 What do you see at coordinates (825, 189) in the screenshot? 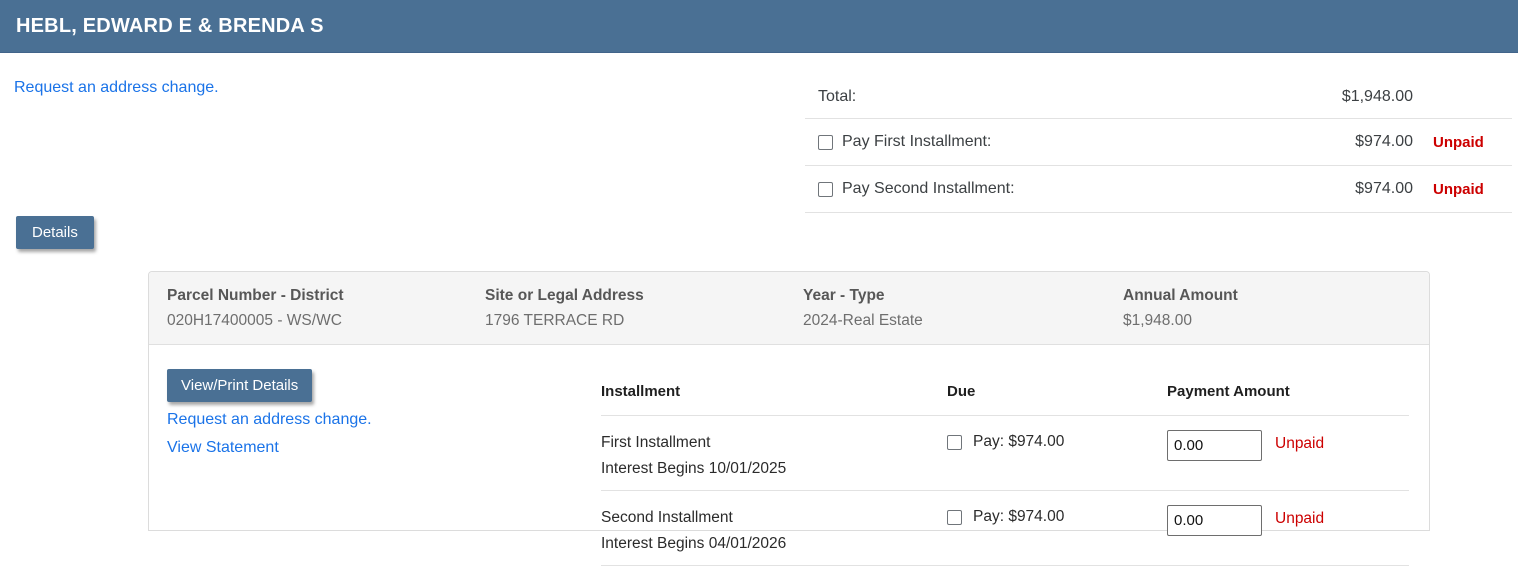
I see `pay-second-installment-checkbox` at bounding box center [825, 189].